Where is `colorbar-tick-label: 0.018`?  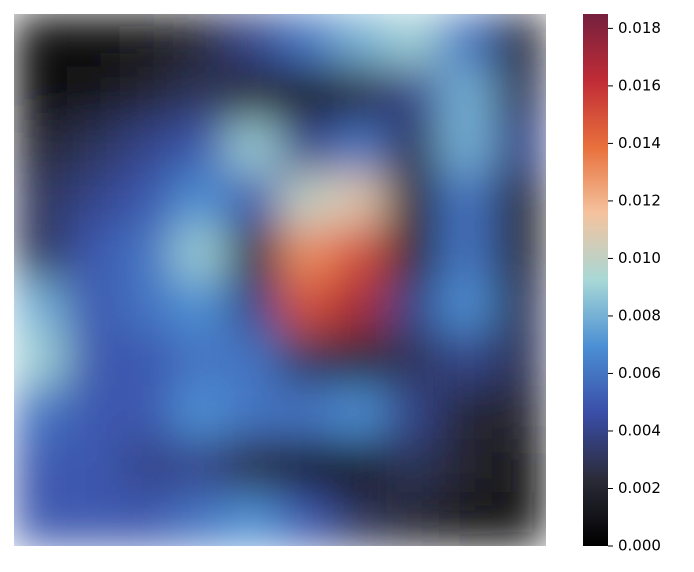 colorbar-tick-label: 0.018 is located at coordinates (639, 28).